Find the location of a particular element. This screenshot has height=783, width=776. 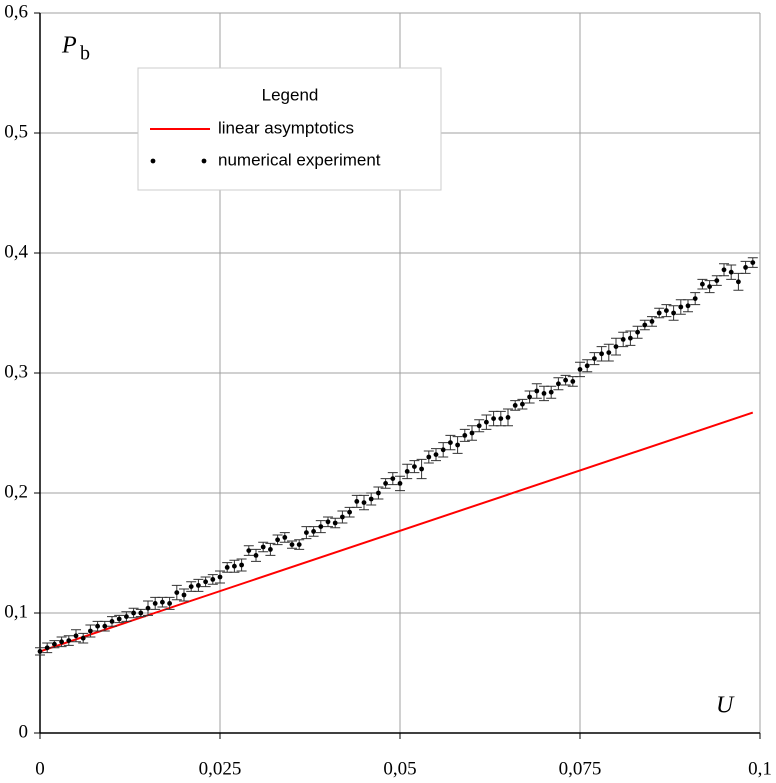

y-tick-label: 0,6 is located at coordinates (16, 11).